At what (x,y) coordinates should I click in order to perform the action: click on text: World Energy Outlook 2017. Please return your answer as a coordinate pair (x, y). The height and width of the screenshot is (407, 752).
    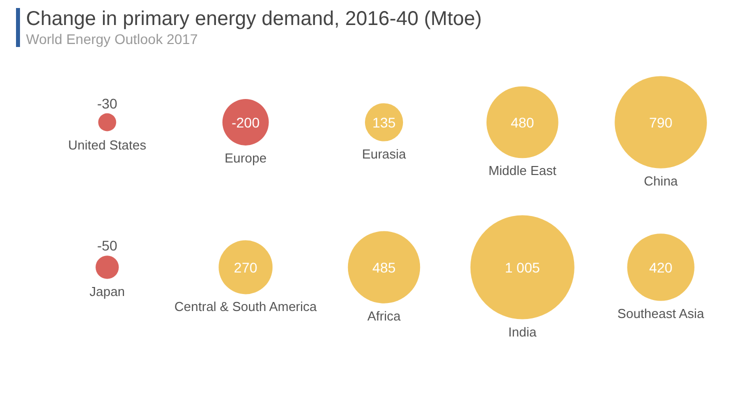
    Looking at the image, I should click on (112, 39).